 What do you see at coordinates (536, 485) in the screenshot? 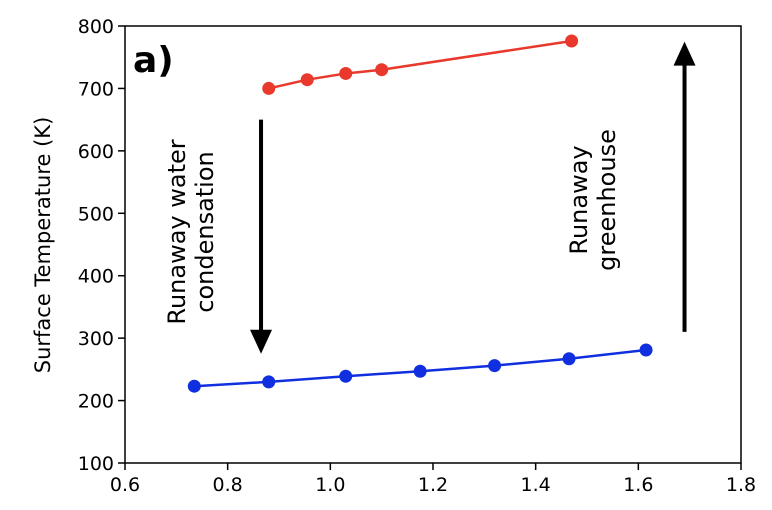
I see `x-tick-label: 1.4` at bounding box center [536, 485].